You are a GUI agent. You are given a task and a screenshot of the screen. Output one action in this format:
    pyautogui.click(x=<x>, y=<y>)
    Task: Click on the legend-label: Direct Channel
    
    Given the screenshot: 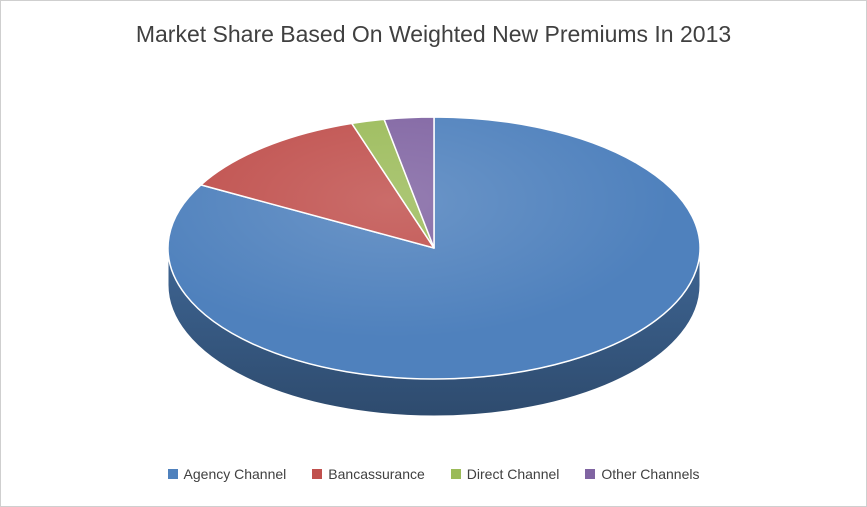 What is the action you would take?
    pyautogui.click(x=513, y=474)
    